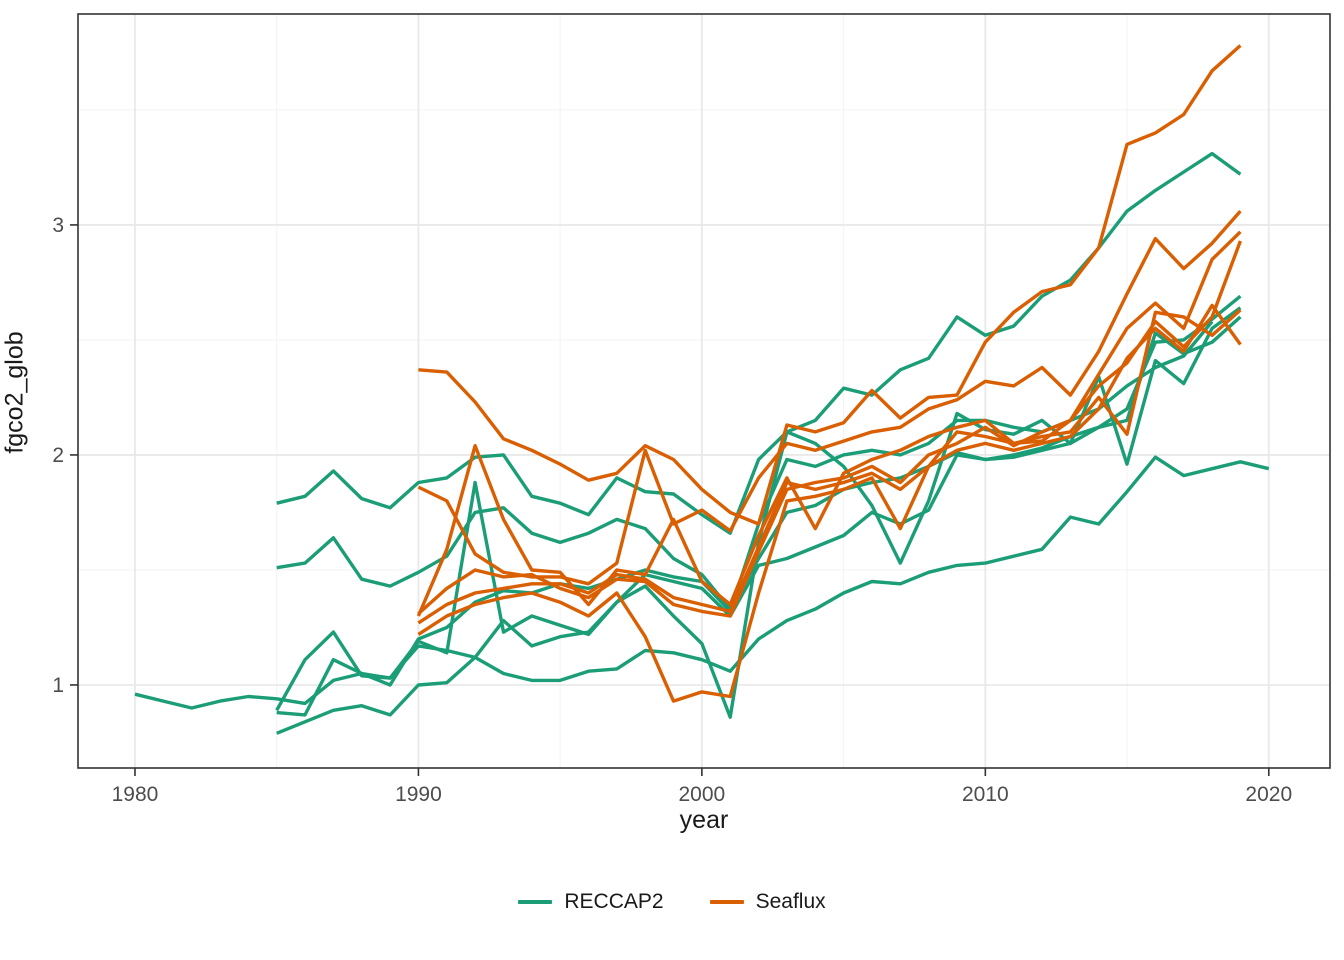  What do you see at coordinates (672, 902) in the screenshot?
I see `legend: RECCAP2 Seaflux` at bounding box center [672, 902].